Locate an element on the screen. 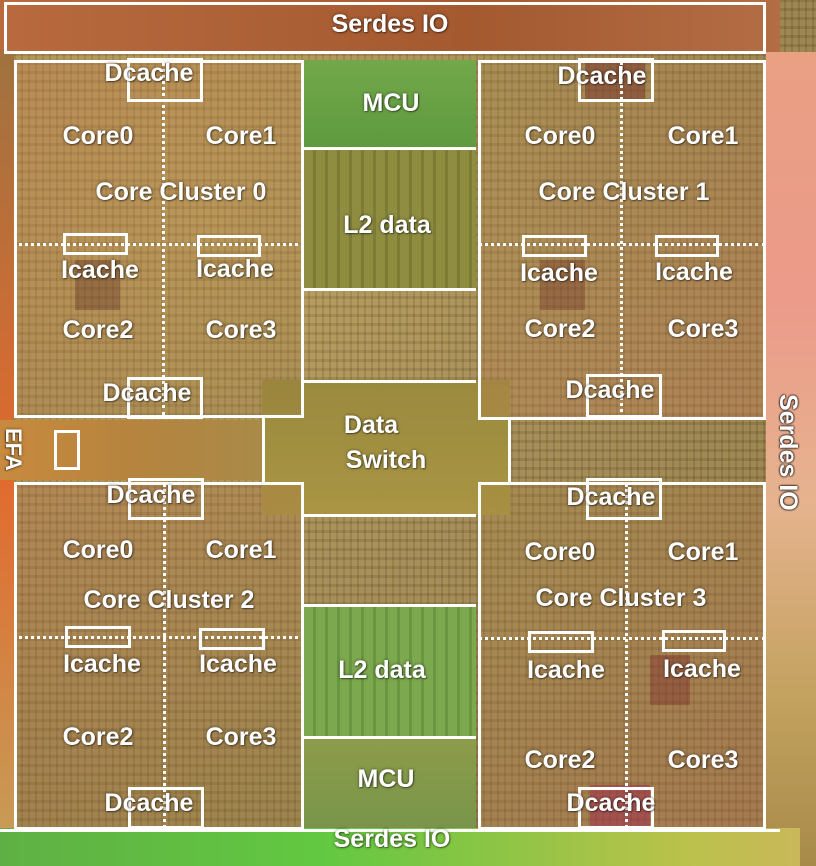 The width and height of the screenshot is (816, 866). cluster-0-dcache-top-box is located at coordinates (165, 80).